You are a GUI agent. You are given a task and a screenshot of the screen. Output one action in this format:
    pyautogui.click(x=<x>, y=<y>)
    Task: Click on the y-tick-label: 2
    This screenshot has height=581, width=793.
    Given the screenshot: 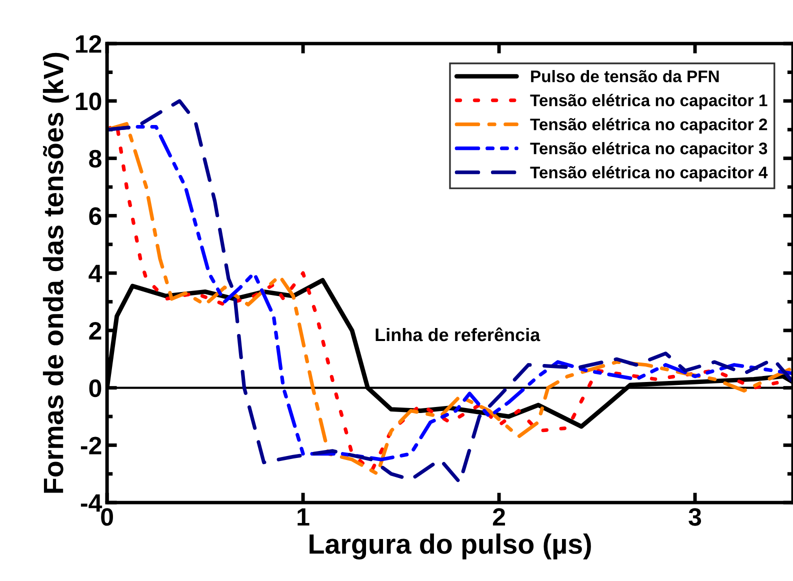 What is the action you would take?
    pyautogui.click(x=95, y=331)
    